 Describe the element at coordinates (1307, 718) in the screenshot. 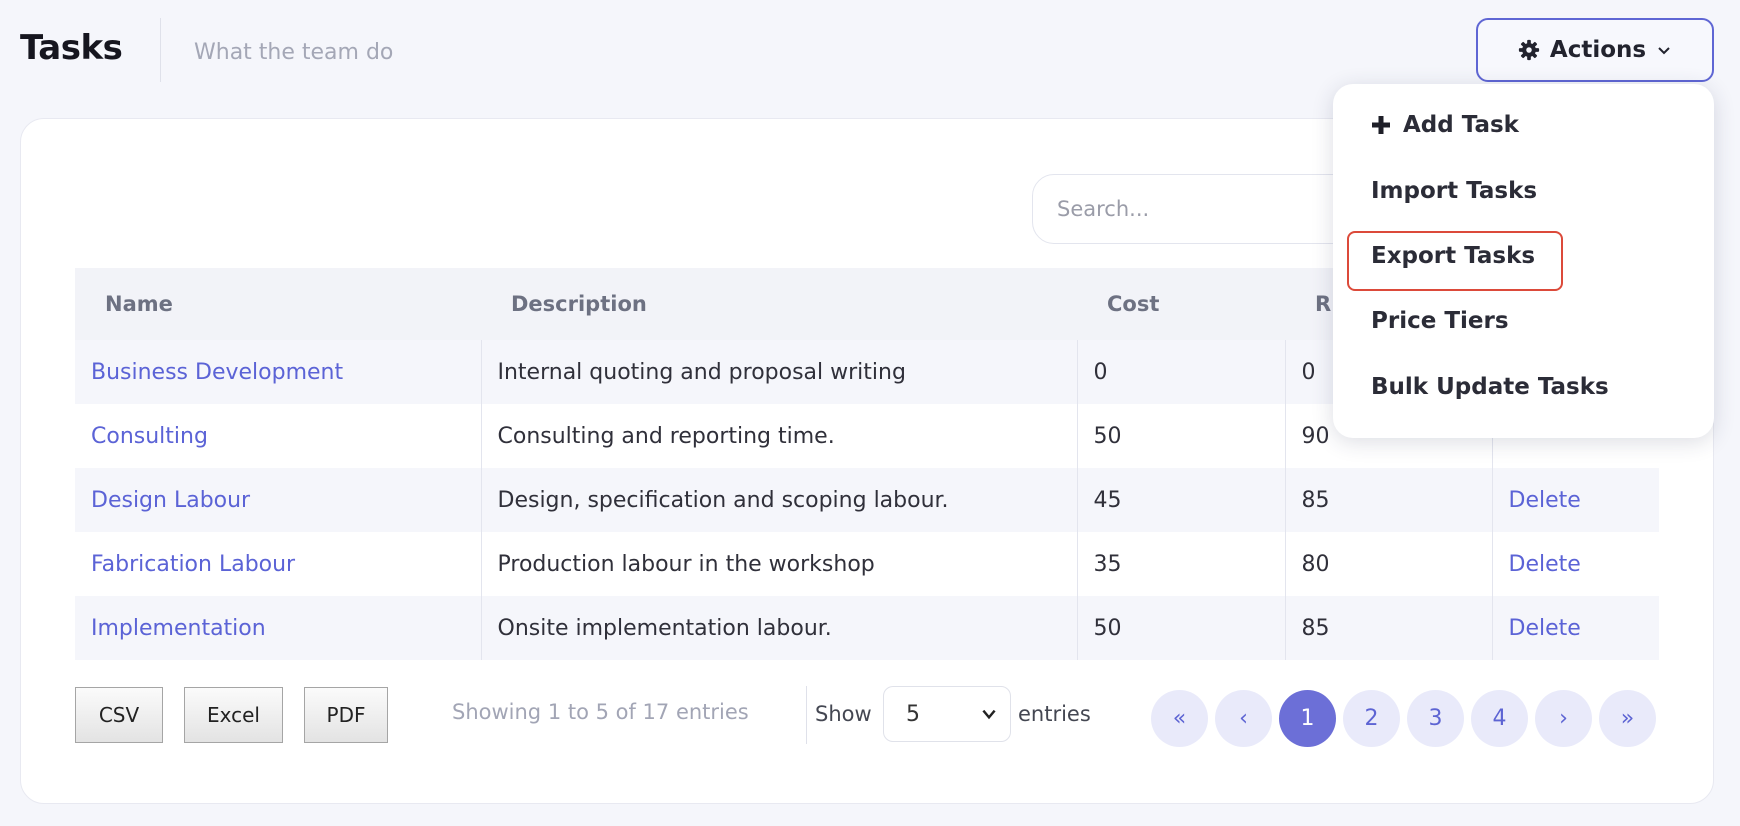

I see `page-button-1: 1` at that location.